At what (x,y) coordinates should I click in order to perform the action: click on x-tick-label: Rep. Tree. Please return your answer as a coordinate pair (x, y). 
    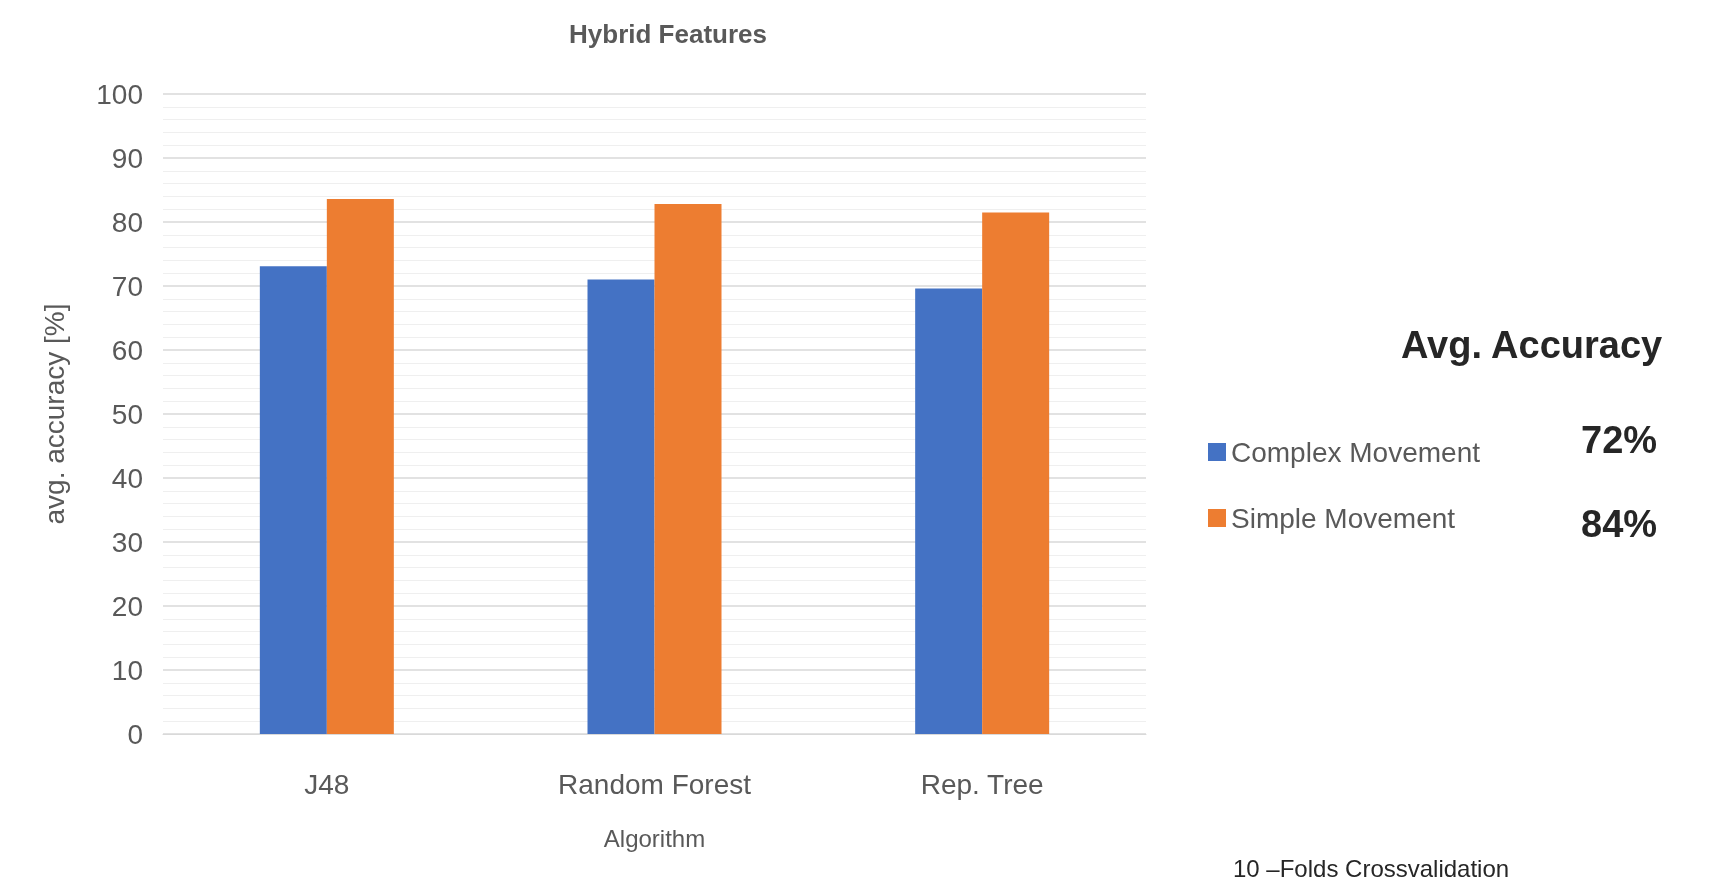
    Looking at the image, I should click on (982, 784).